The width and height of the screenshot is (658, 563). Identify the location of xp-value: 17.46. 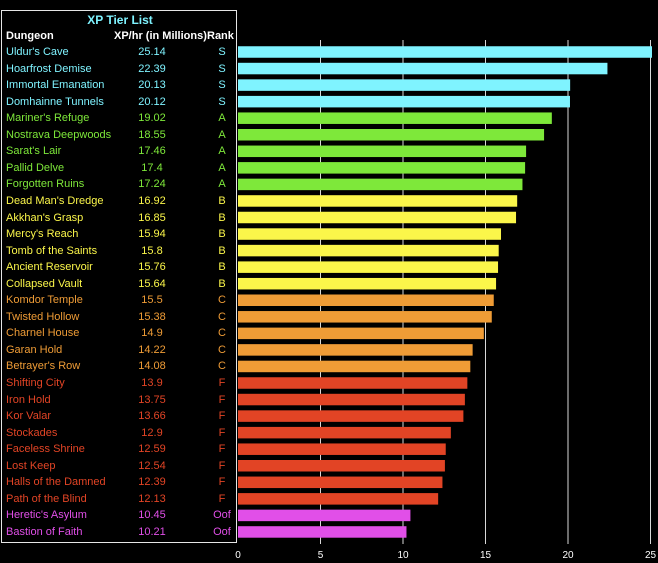
(152, 151).